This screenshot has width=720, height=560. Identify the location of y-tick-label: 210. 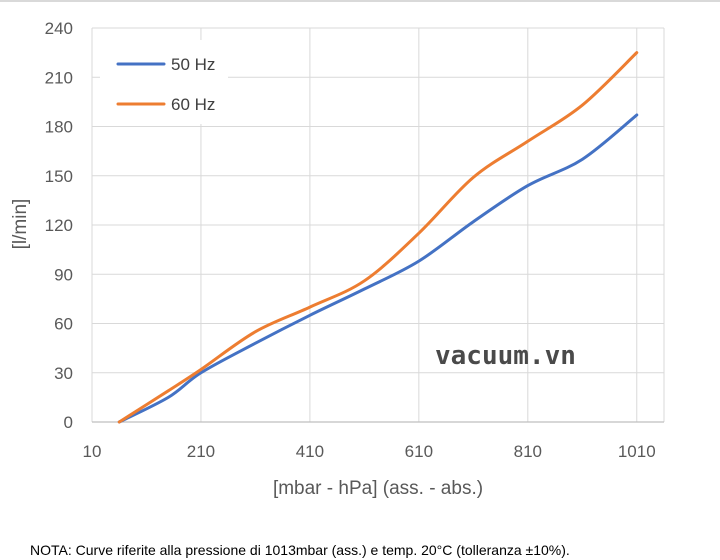
(59, 77).